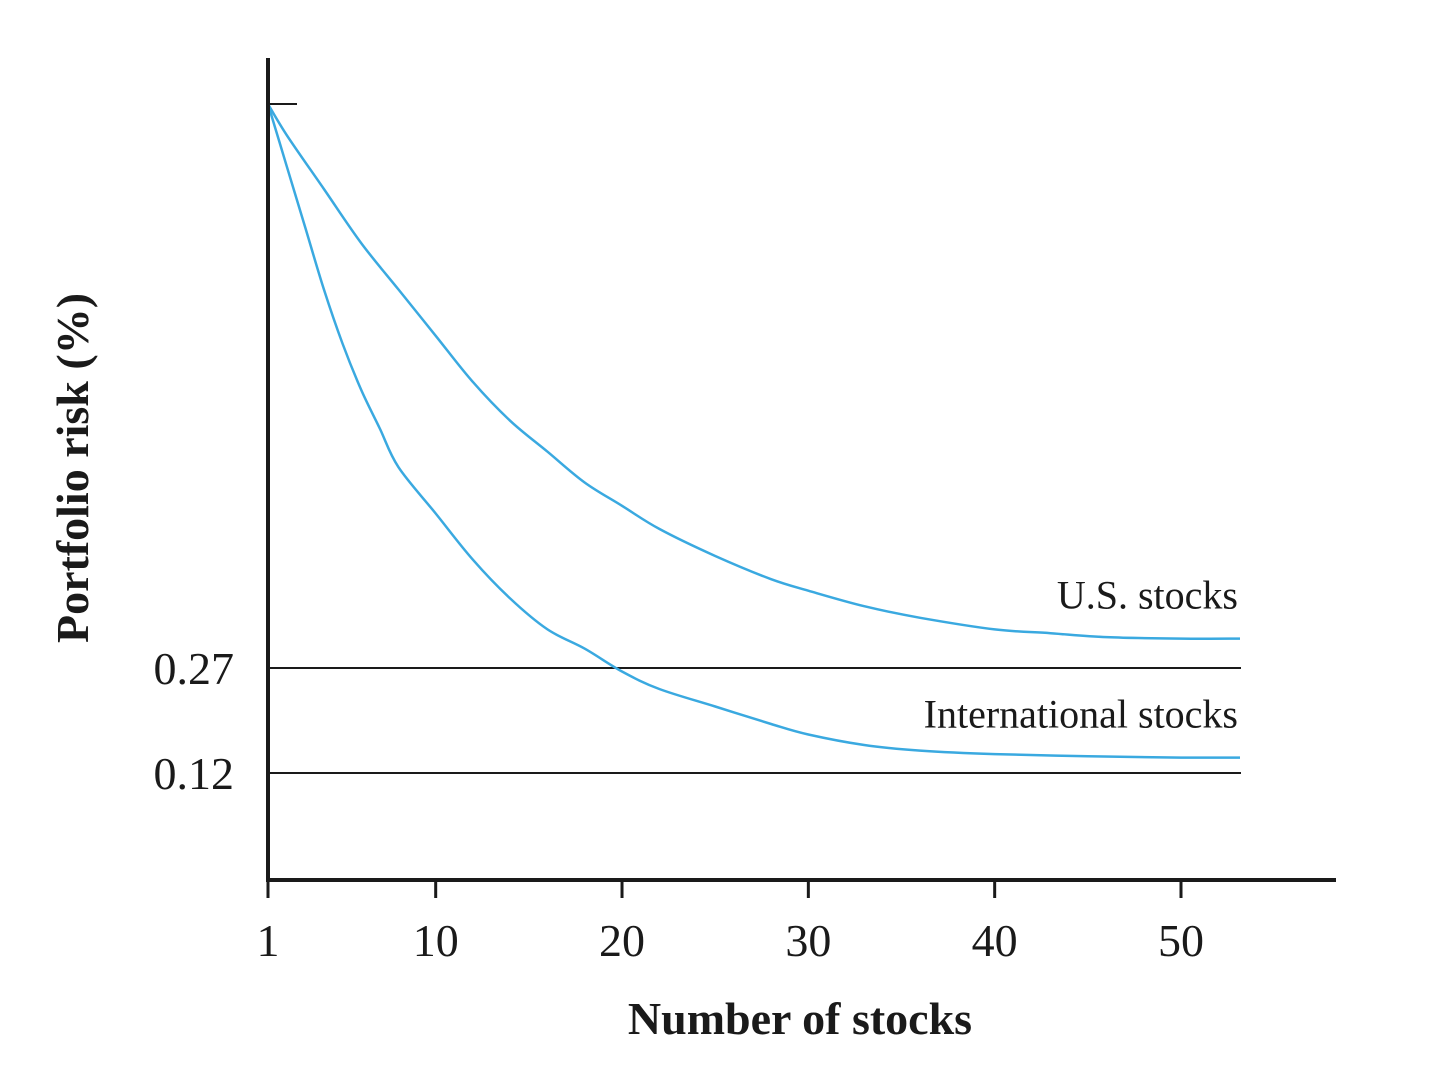 The image size is (1432, 1078). What do you see at coordinates (194, 721) in the screenshot?
I see `y-ticks: 0.27 0.12` at bounding box center [194, 721].